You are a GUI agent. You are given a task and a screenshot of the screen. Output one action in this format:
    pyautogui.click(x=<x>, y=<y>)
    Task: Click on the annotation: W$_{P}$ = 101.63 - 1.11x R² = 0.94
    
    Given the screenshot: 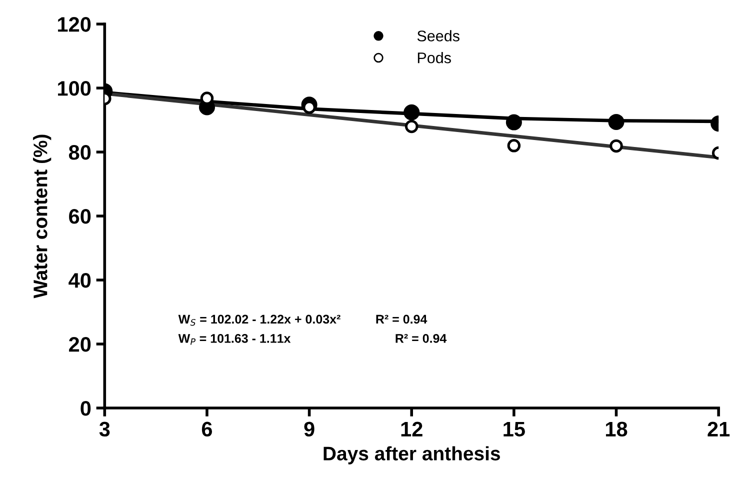 What is the action you would take?
    pyautogui.click(x=312, y=339)
    